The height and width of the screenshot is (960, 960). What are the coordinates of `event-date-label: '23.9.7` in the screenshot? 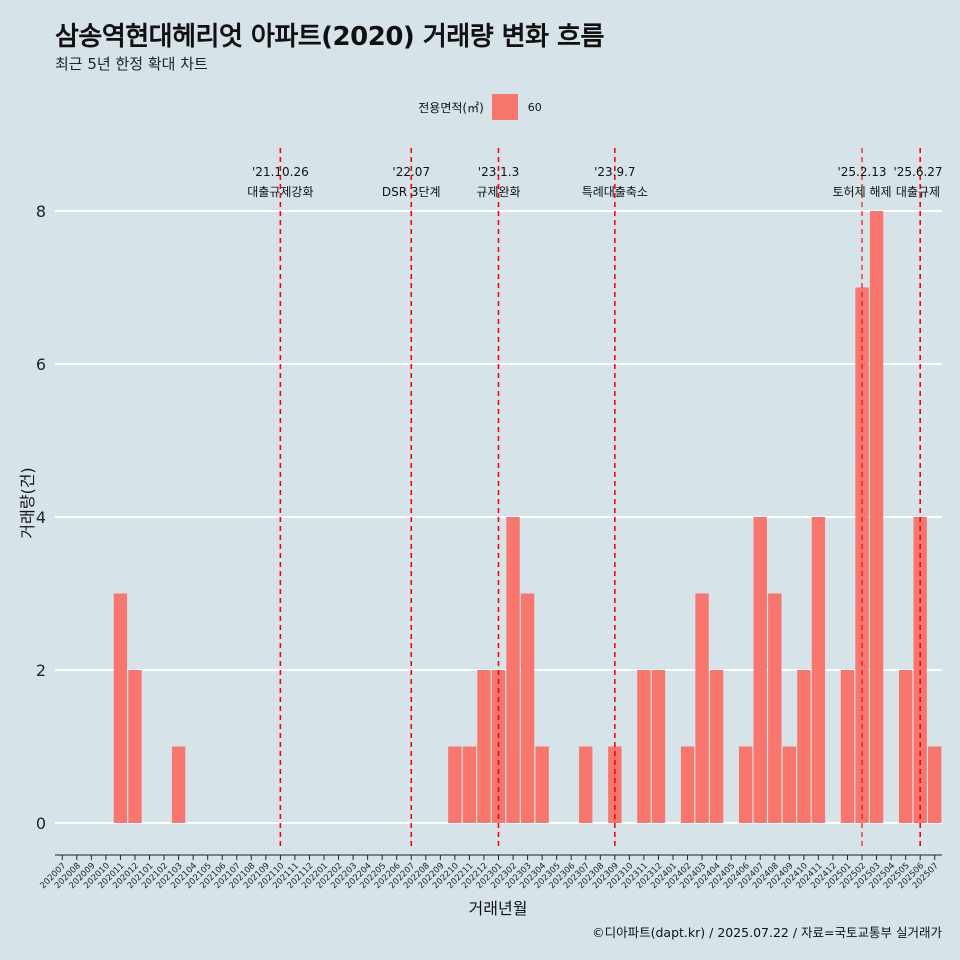 It's located at (614, 172).